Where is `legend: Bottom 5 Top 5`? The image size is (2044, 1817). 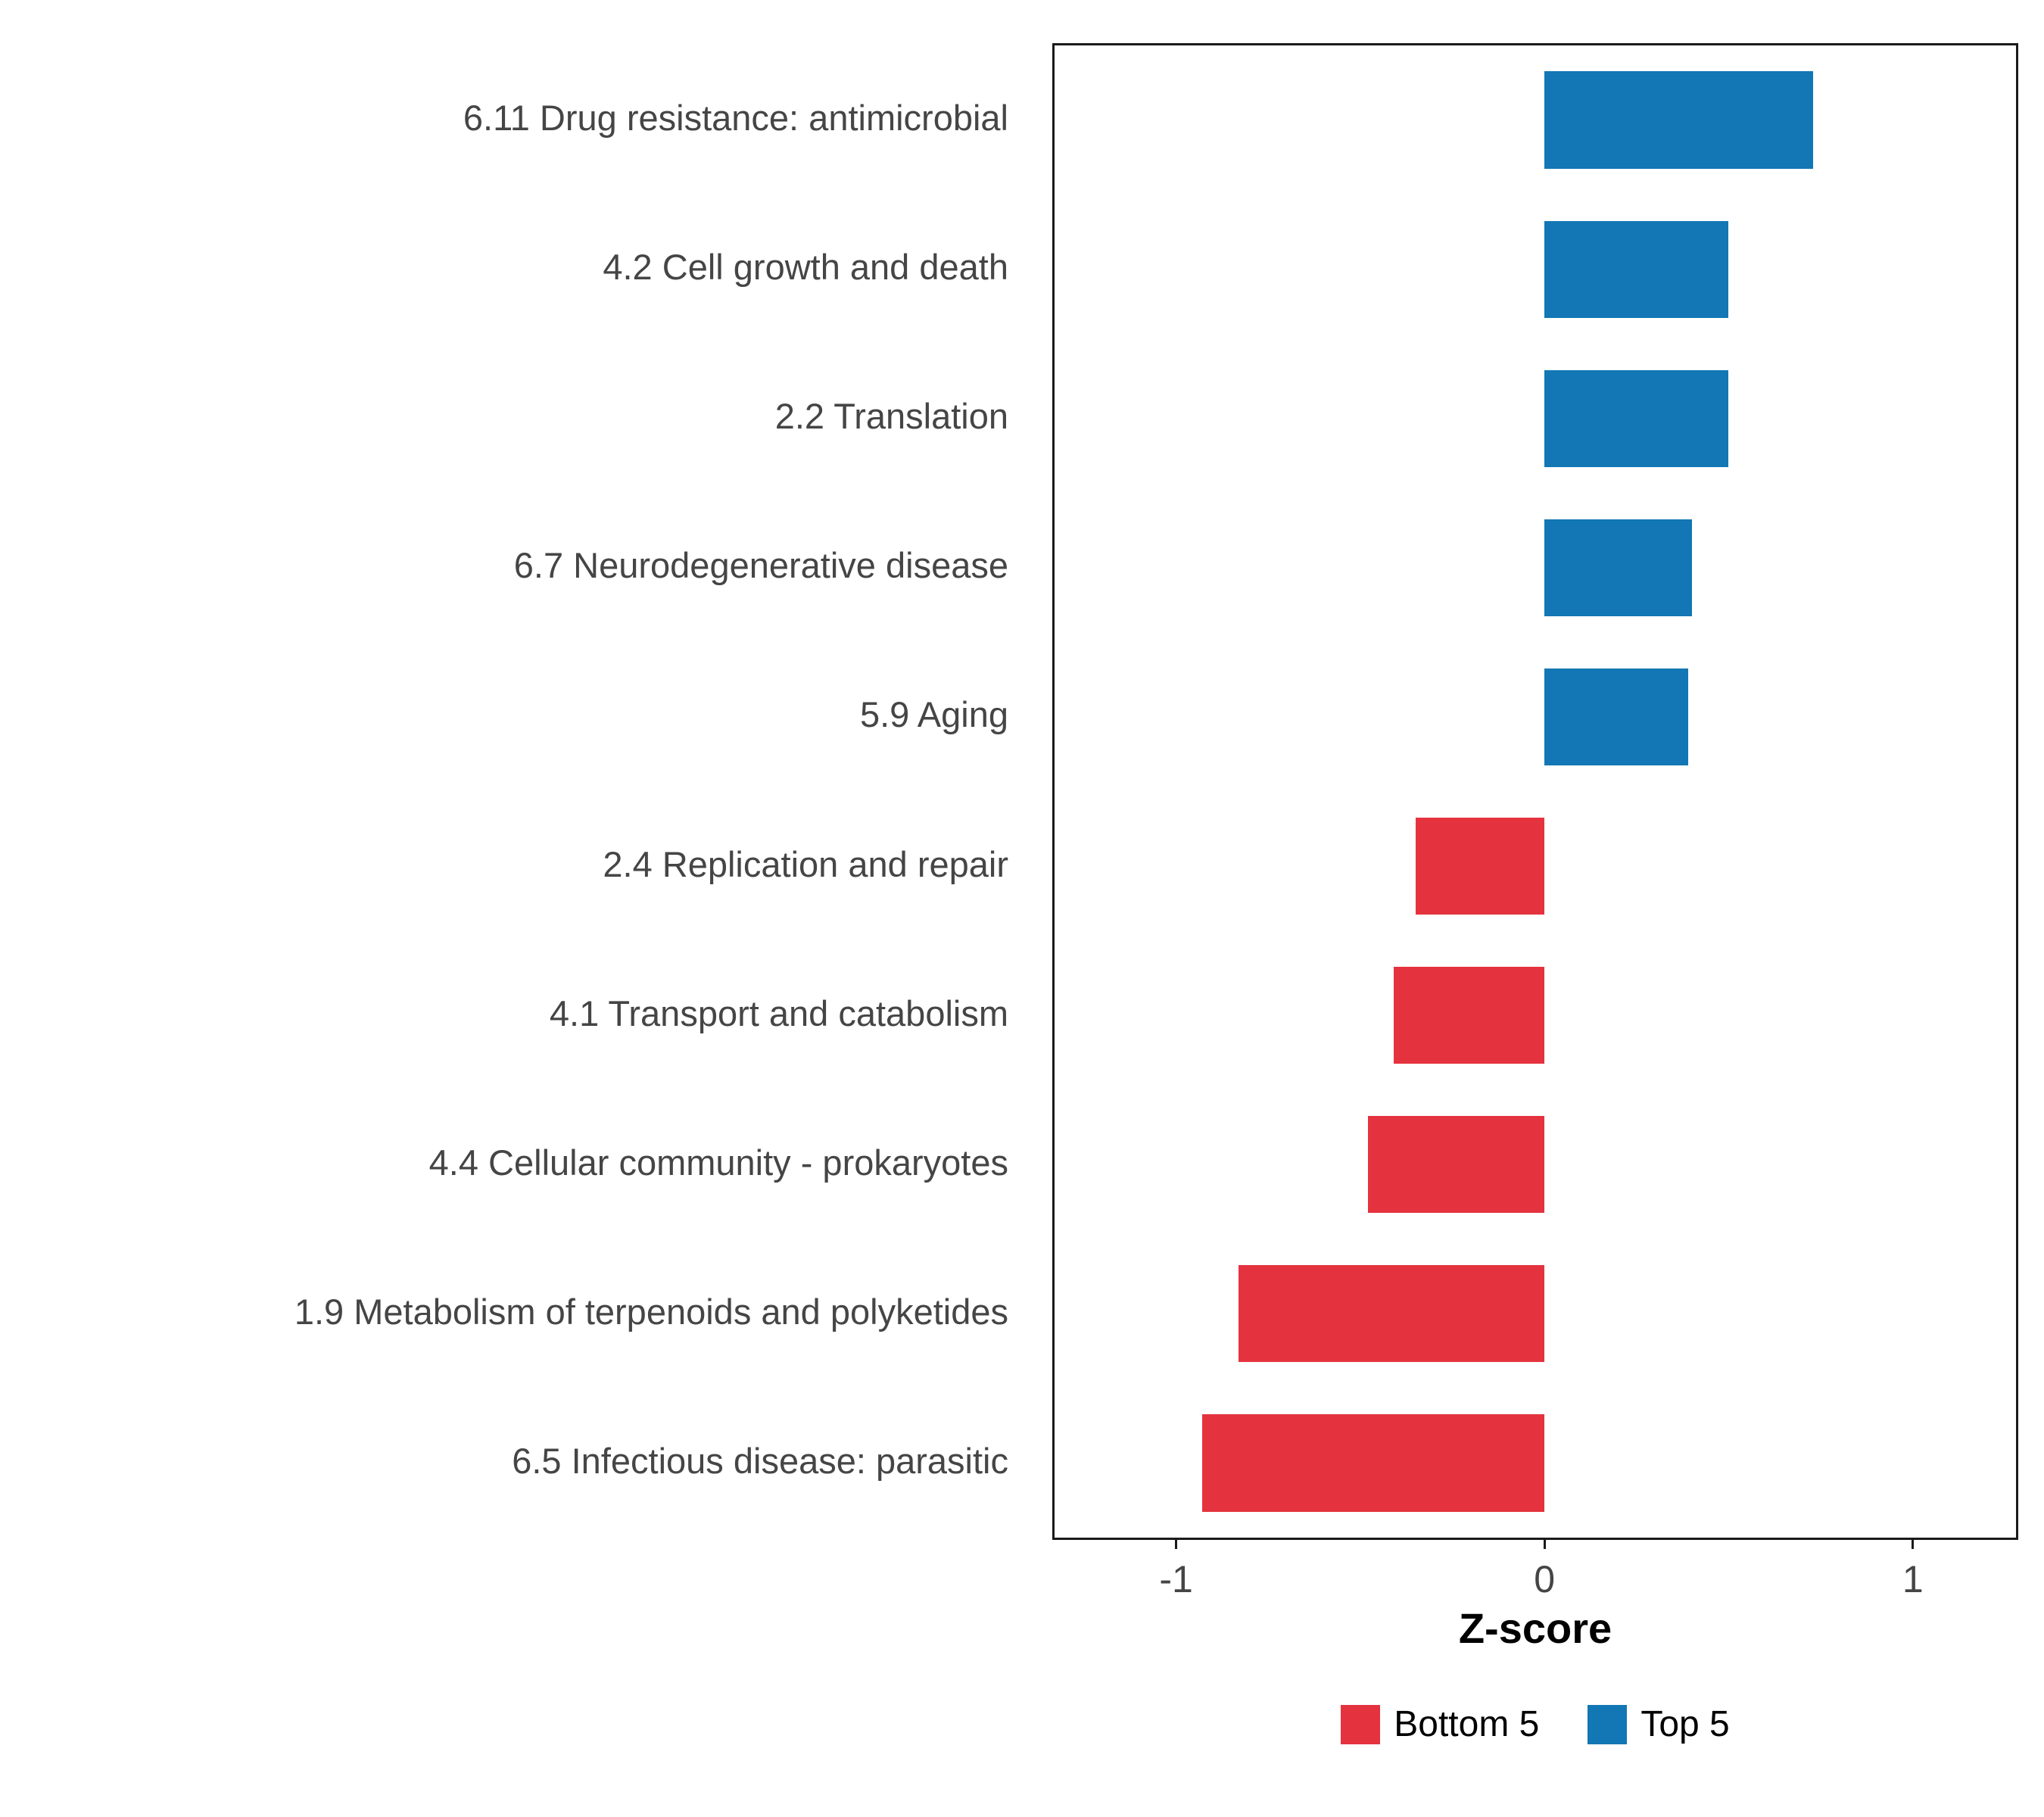 legend: Bottom 5 Top 5 is located at coordinates (1535, 1724).